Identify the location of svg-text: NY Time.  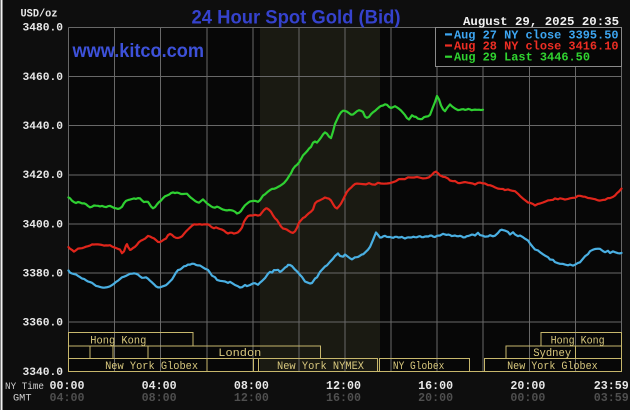
(24, 387).